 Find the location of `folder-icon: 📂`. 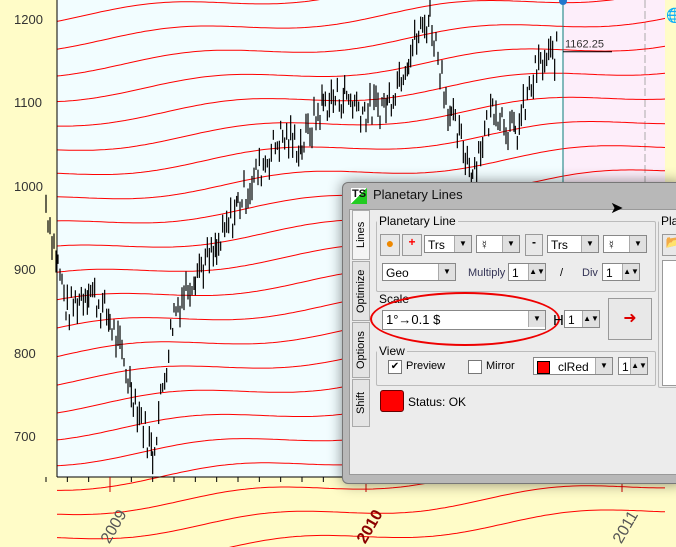

folder-icon: 📂 is located at coordinates (670, 242).